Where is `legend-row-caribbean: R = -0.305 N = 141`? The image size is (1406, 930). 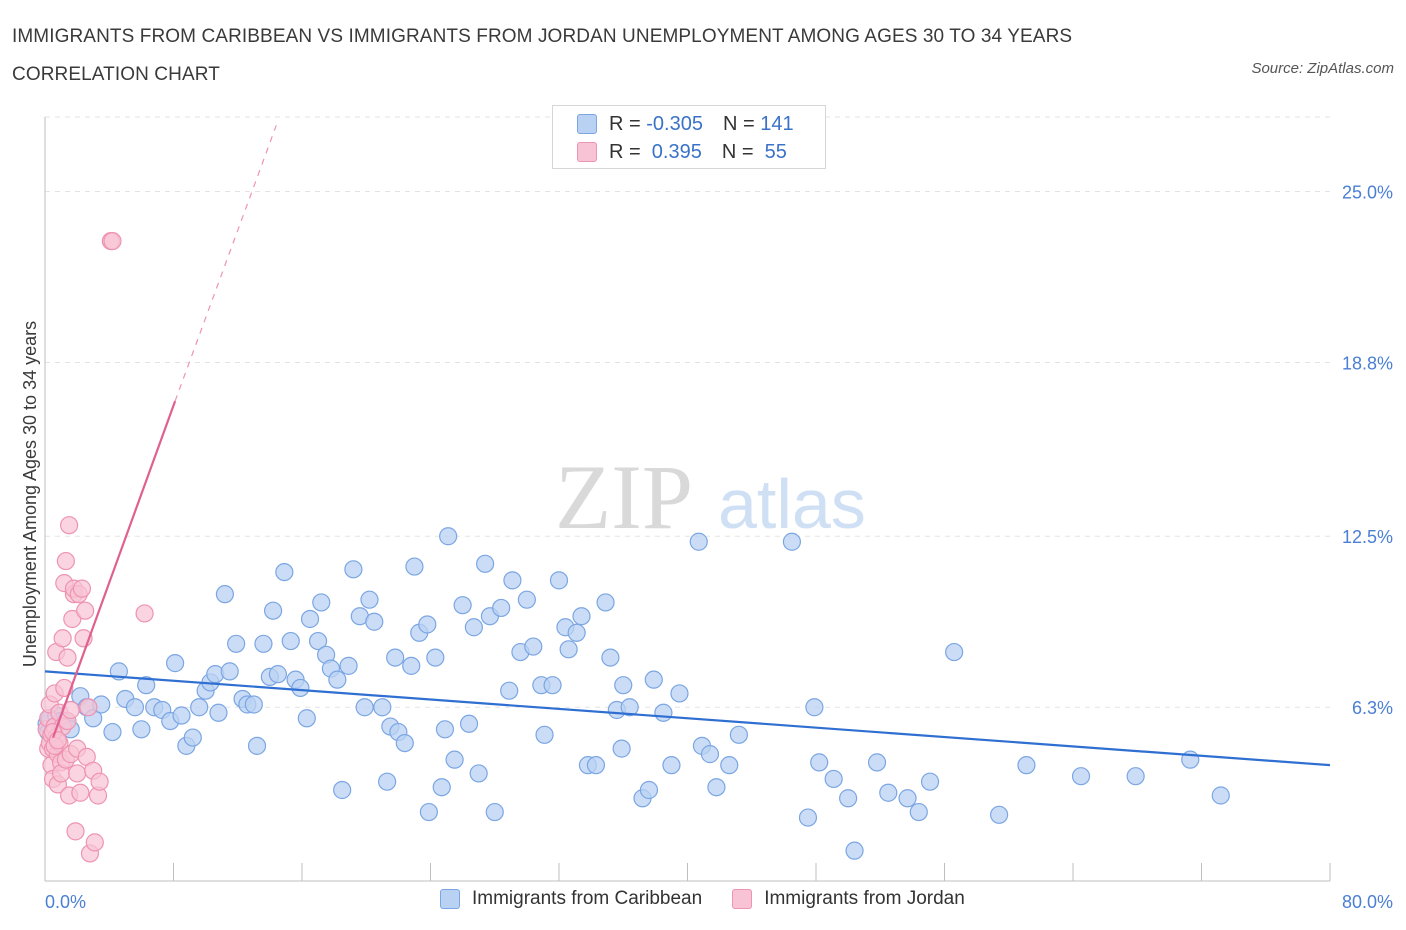
legend-row-caribbean: R = -0.305 N = 141 is located at coordinates (685, 124).